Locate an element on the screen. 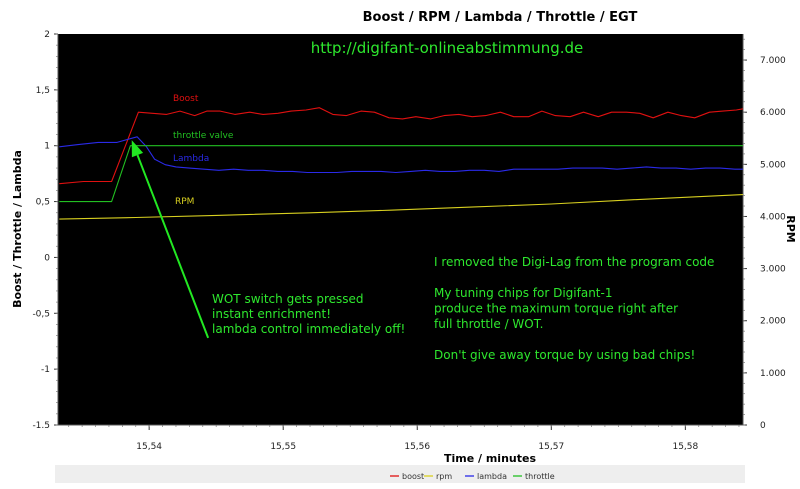 The image size is (800, 489). legend-label-rpm: rpm is located at coordinates (444, 476).